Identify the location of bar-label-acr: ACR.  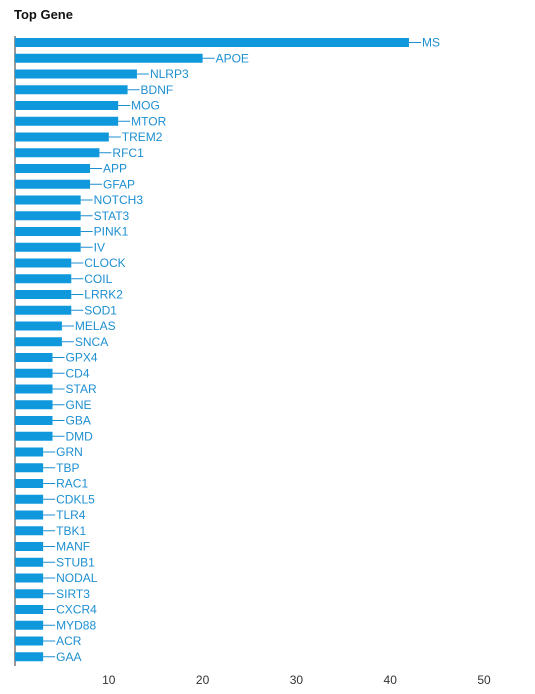
(69, 641).